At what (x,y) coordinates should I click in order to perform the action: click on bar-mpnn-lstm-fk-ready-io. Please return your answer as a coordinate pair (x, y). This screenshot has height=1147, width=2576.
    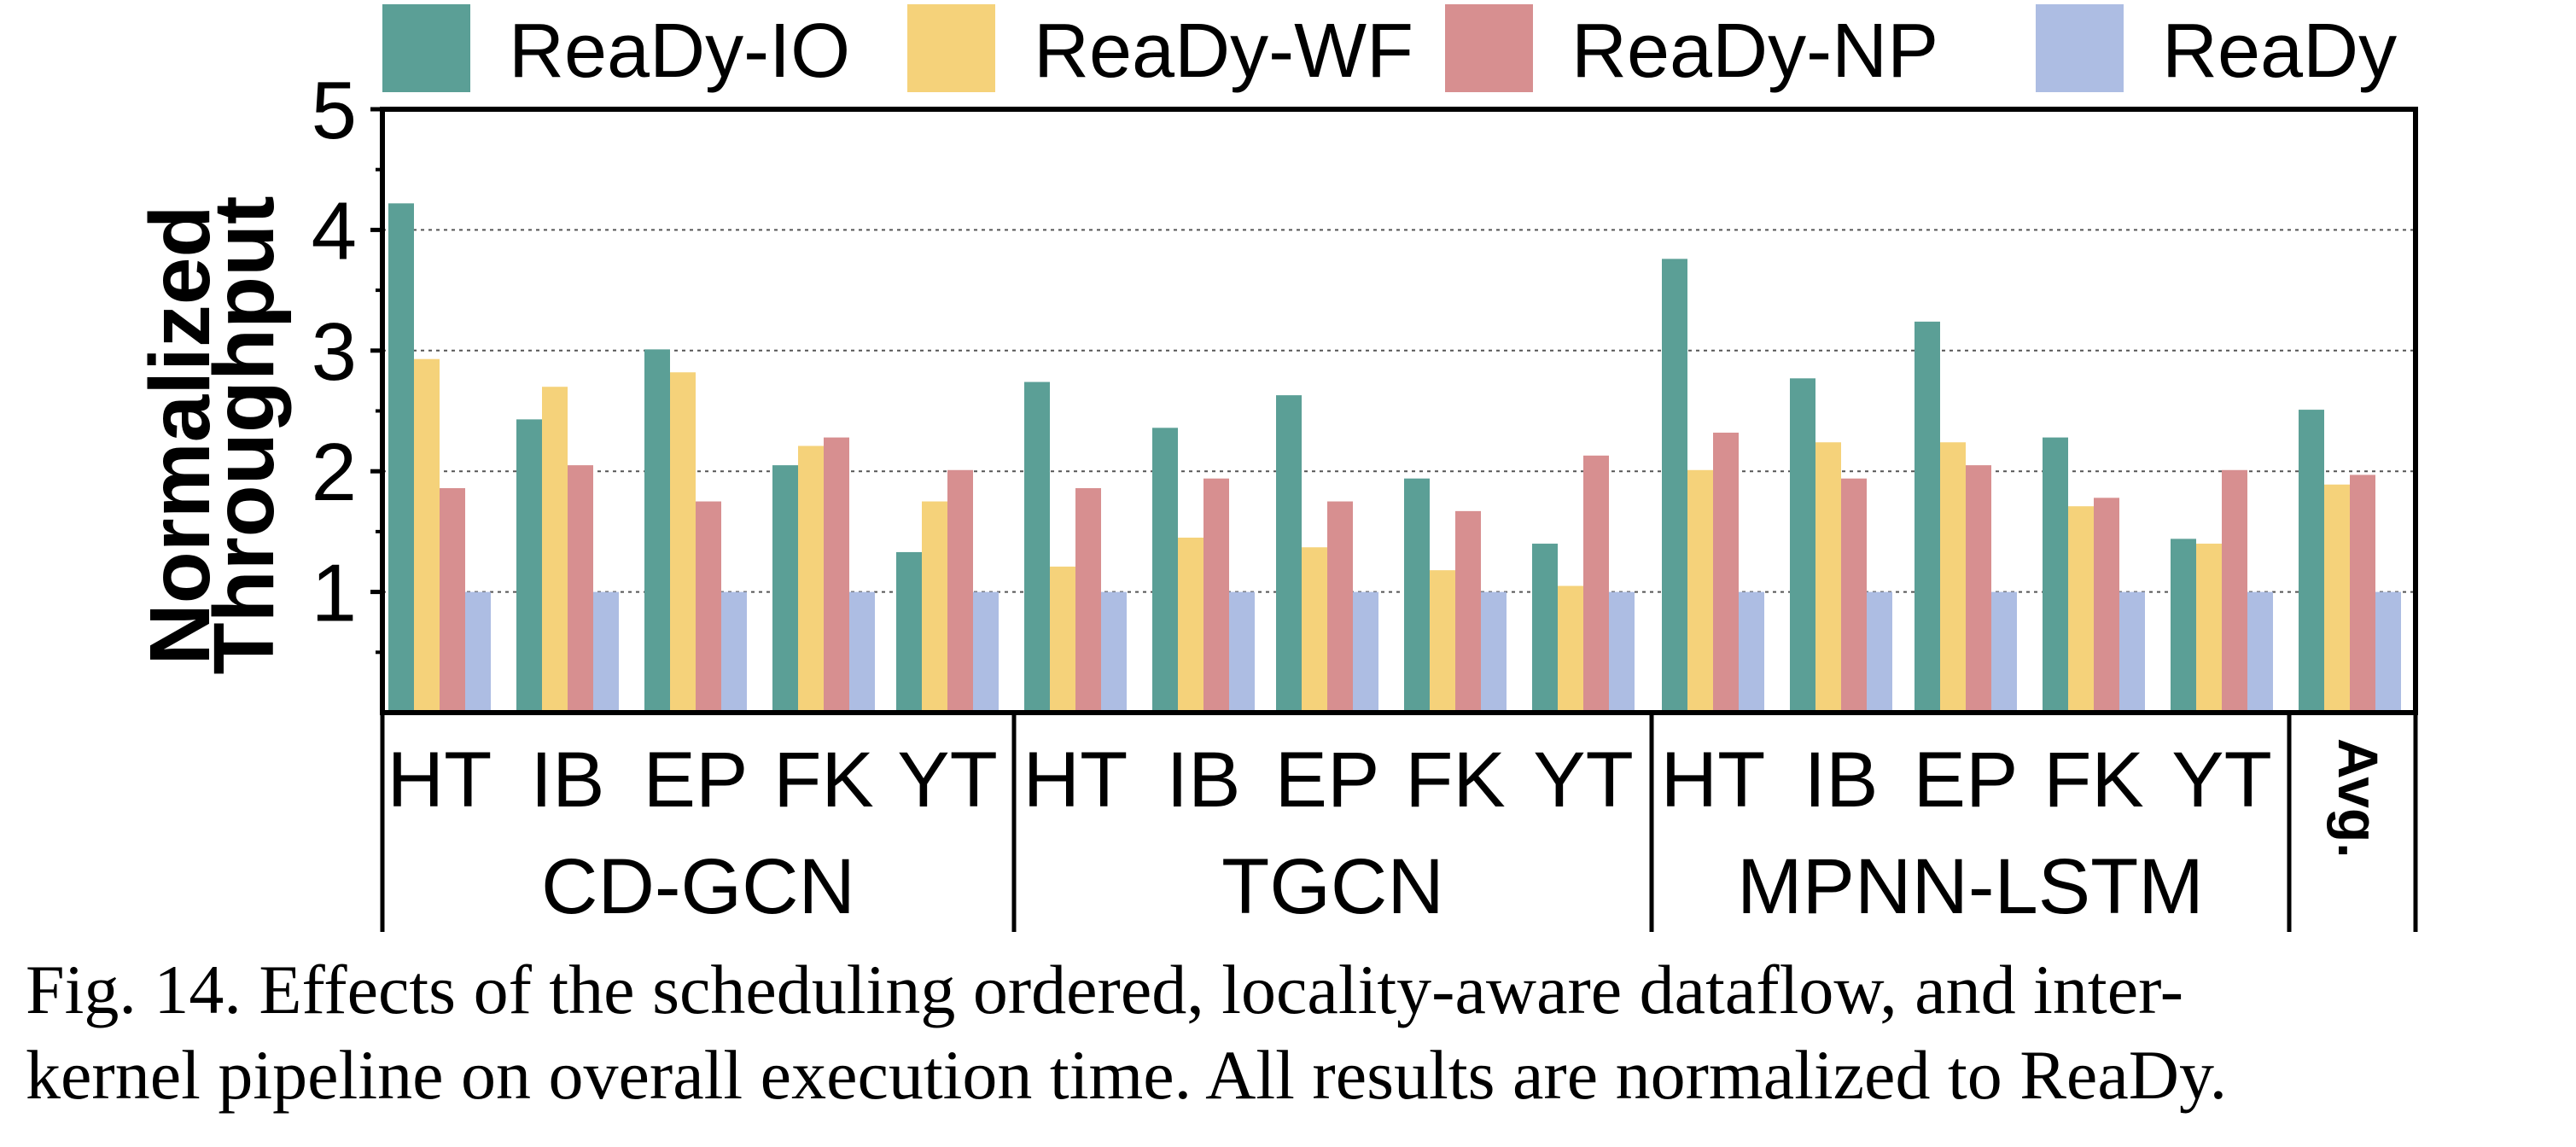
    Looking at the image, I should click on (2055, 575).